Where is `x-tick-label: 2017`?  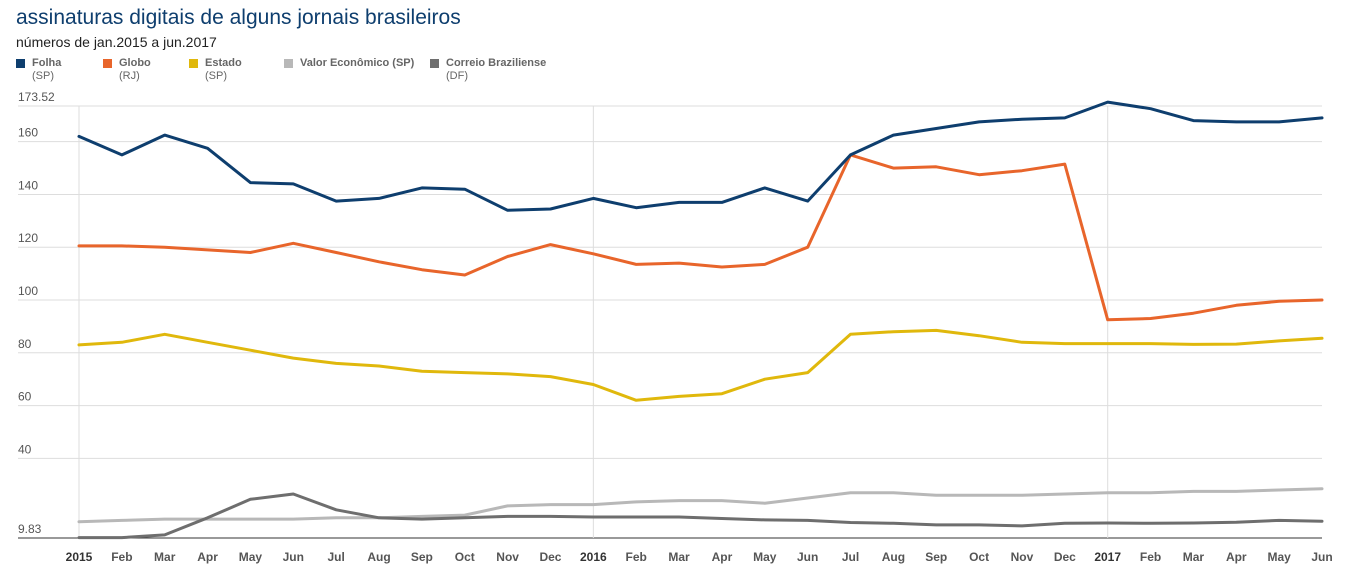
x-tick-label: 2017 is located at coordinates (1107, 557).